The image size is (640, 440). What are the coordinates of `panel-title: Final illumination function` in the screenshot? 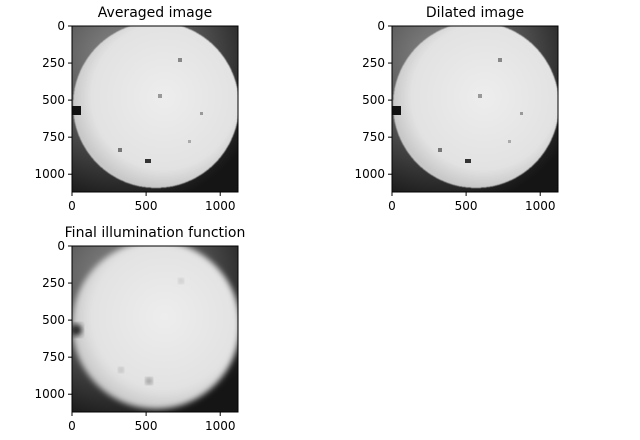 It's located at (155, 233).